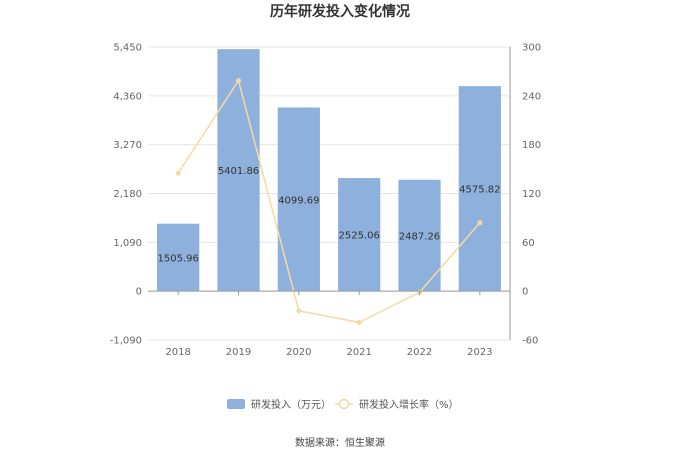  Describe the element at coordinates (358, 352) in the screenshot. I see `x-tick-label: 2021` at that location.